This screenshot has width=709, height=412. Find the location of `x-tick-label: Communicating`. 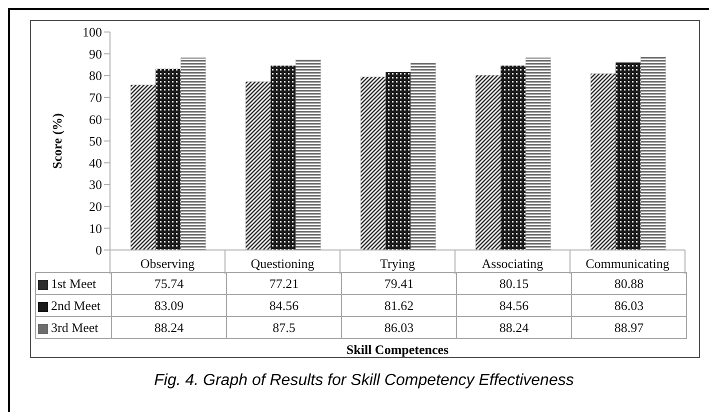

x-tick-label: Communicating is located at coordinates (628, 263).